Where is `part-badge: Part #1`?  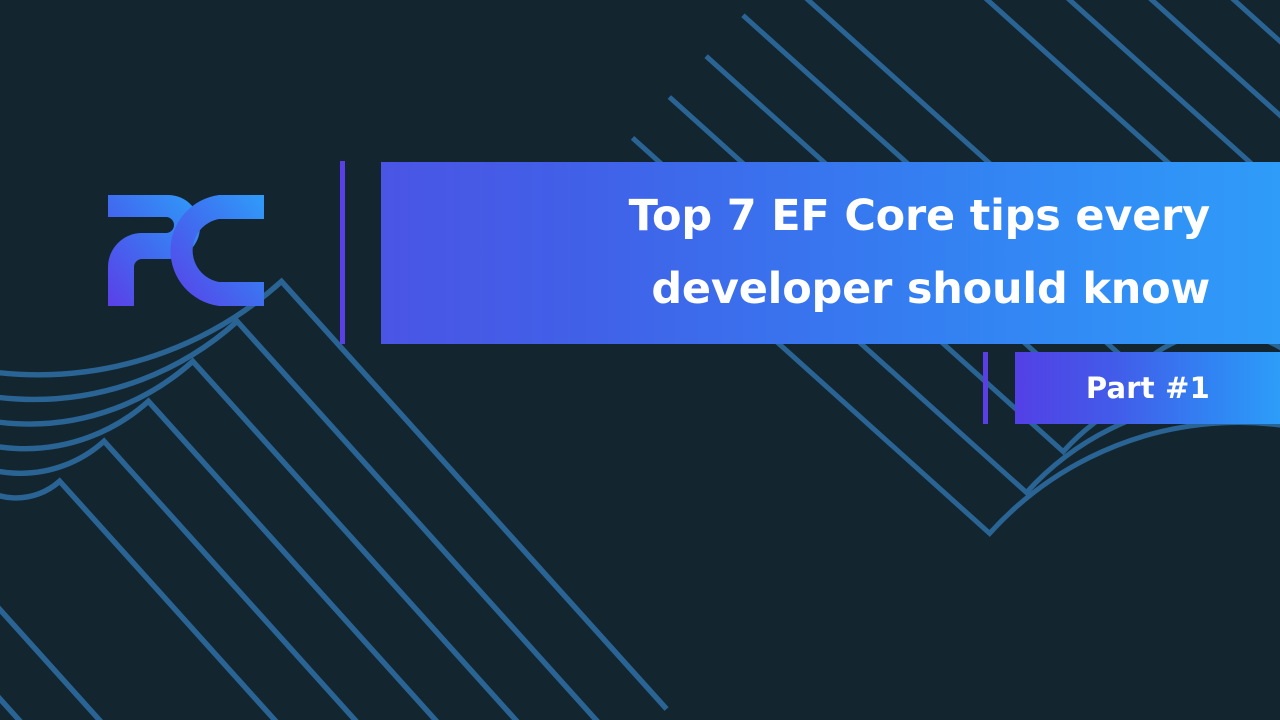
part-badge: Part #1 is located at coordinates (1147, 388).